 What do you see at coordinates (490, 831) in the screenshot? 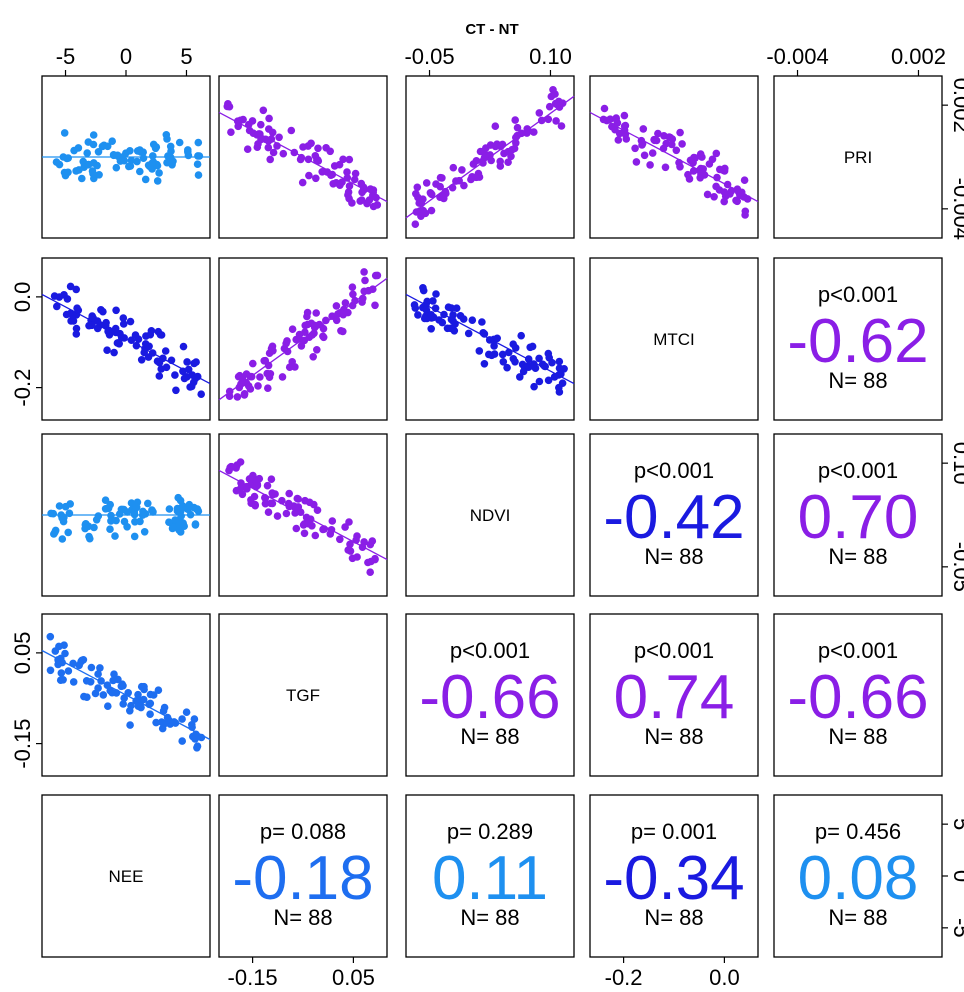
I see `p-value-label: p= 0.289` at bounding box center [490, 831].